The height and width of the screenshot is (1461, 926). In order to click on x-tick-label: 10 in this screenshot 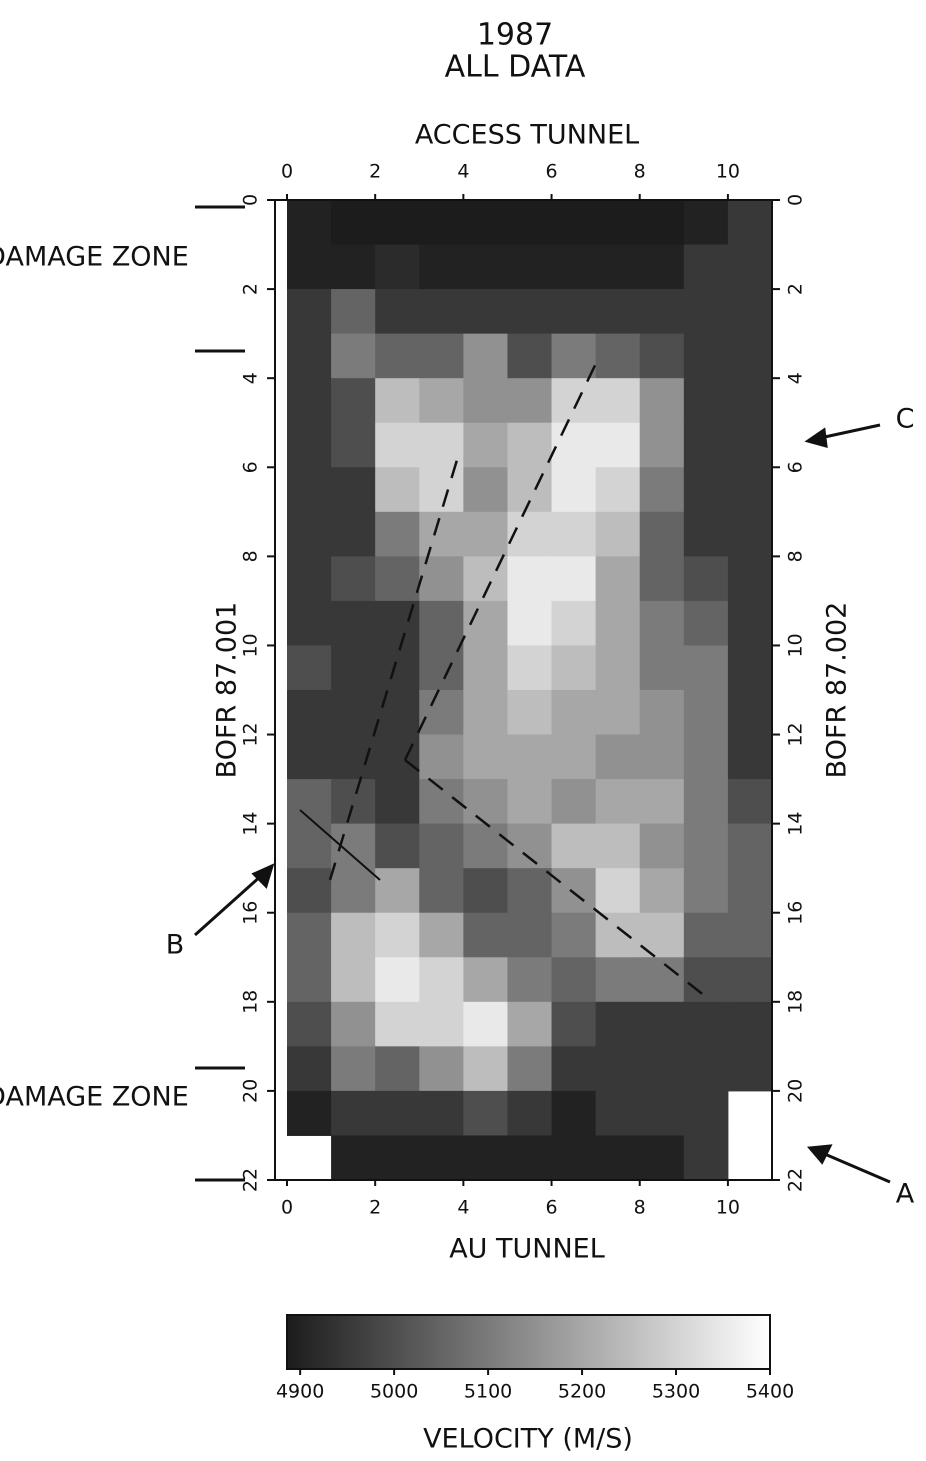, I will do `click(728, 172)`.